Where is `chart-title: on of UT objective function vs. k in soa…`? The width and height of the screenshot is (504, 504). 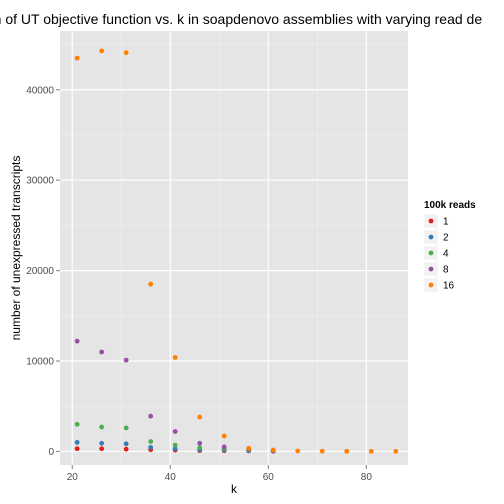
chart-title: on of UT objective function vs. k in soa… is located at coordinates (241, 19).